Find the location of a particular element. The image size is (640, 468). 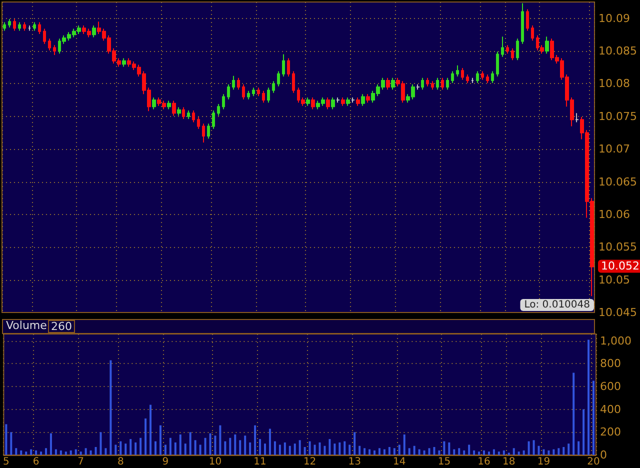

y-tick-label: 10.05 is located at coordinates (614, 279).